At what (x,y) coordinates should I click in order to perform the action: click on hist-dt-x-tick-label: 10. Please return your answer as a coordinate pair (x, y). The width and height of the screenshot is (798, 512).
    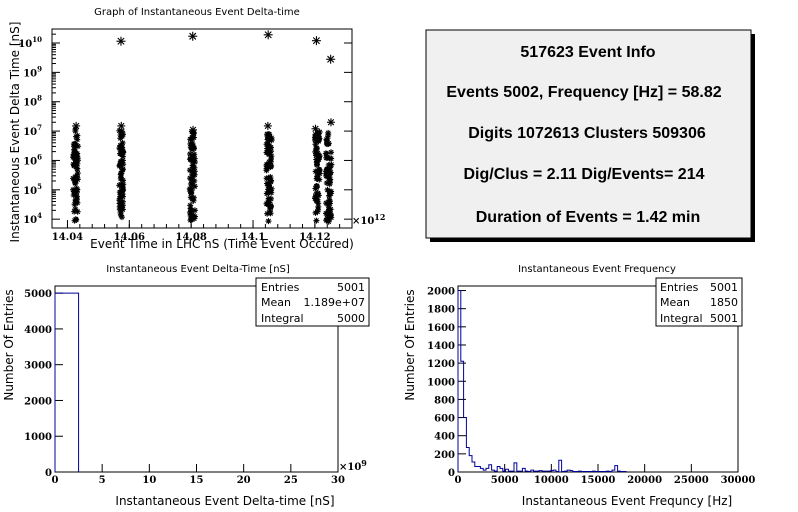
    Looking at the image, I should click on (149, 480).